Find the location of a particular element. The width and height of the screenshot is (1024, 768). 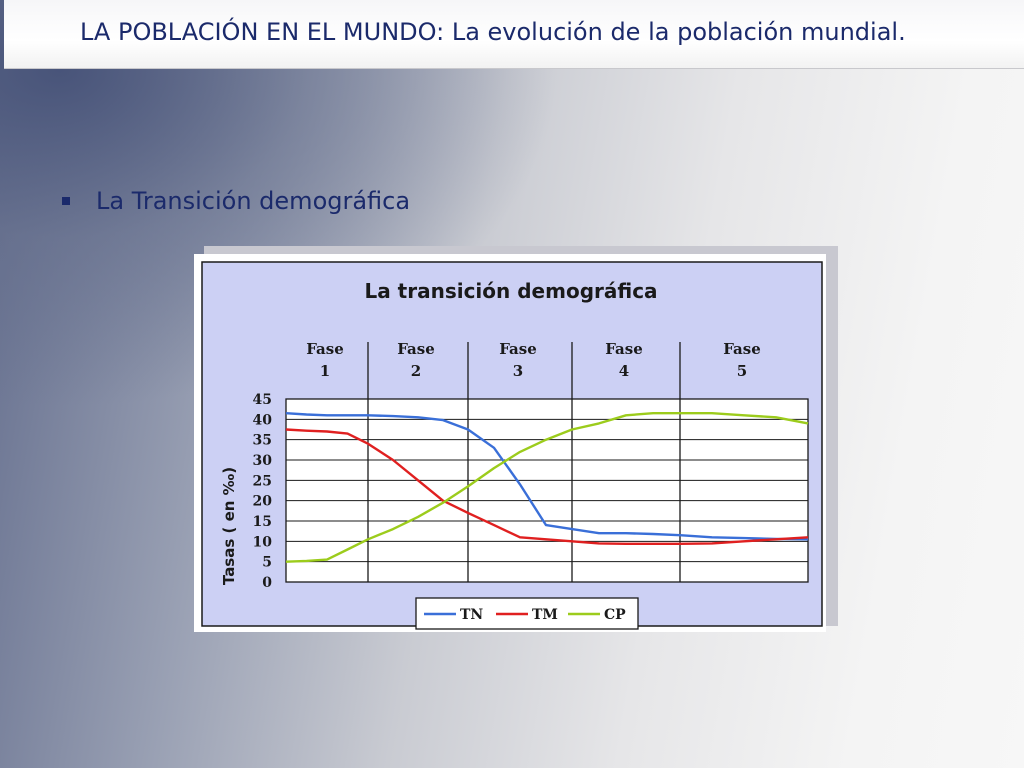

y-tick-label-5: 5 is located at coordinates (267, 563).